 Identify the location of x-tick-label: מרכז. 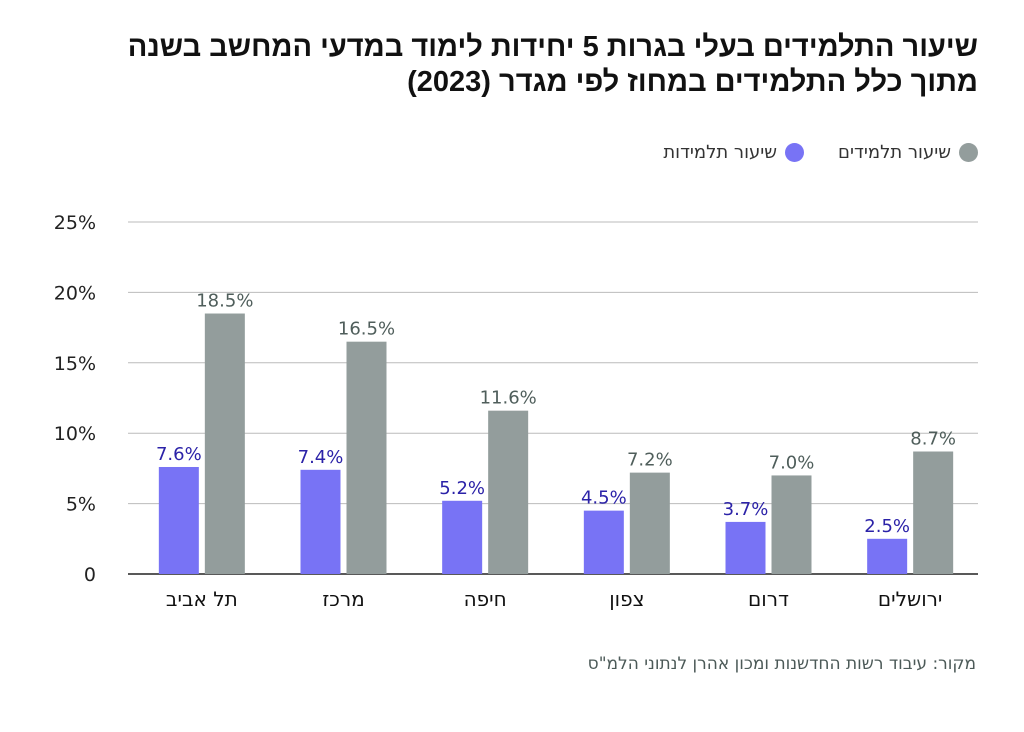
(343, 599).